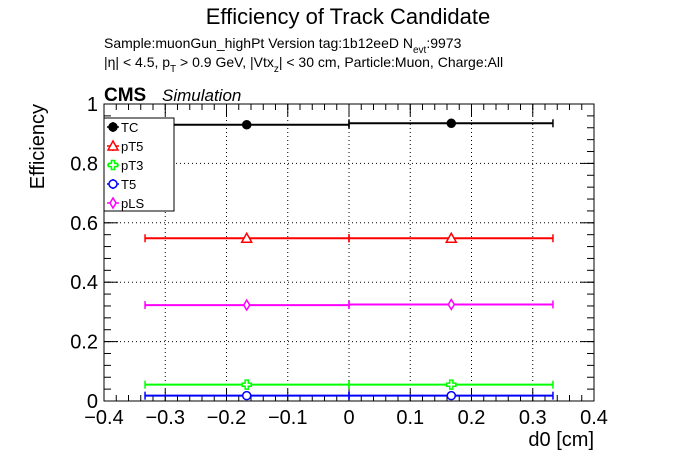 Image resolution: width=696 pixels, height=472 pixels. Describe the element at coordinates (132, 165) in the screenshot. I see `legend-label: pT3` at that location.